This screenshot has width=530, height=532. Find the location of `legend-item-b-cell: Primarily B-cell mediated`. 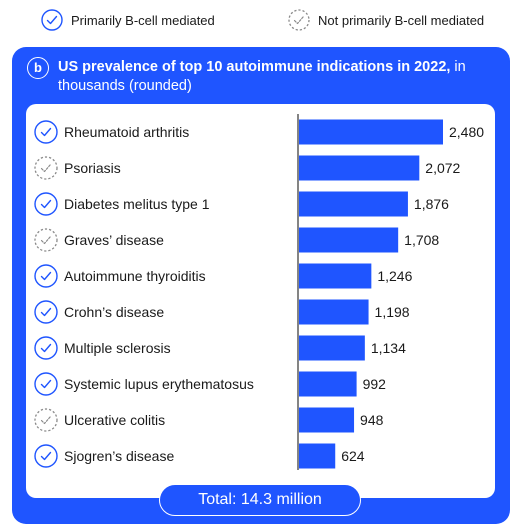

legend-item-b-cell: Primarily B-cell mediated is located at coordinates (127, 20).